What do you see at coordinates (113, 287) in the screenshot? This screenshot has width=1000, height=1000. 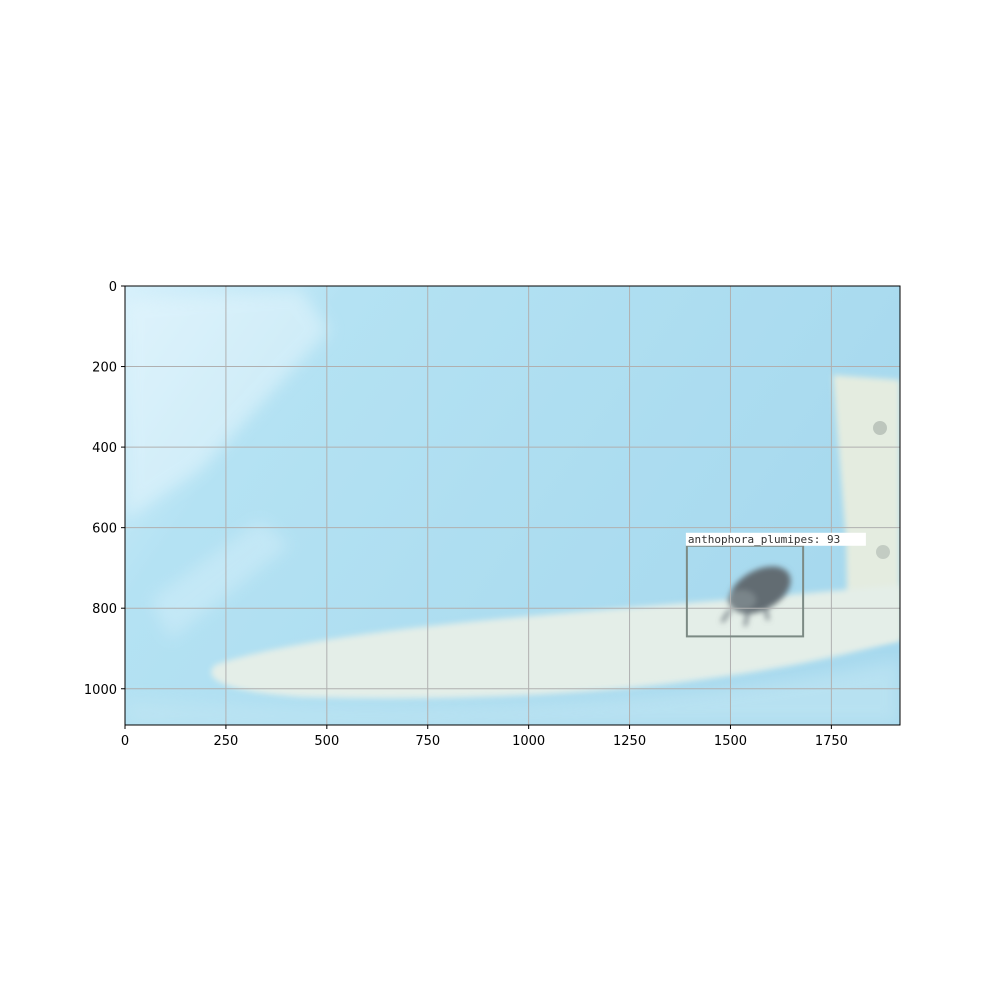 I see `y-tick-label: 0` at bounding box center [113, 287].